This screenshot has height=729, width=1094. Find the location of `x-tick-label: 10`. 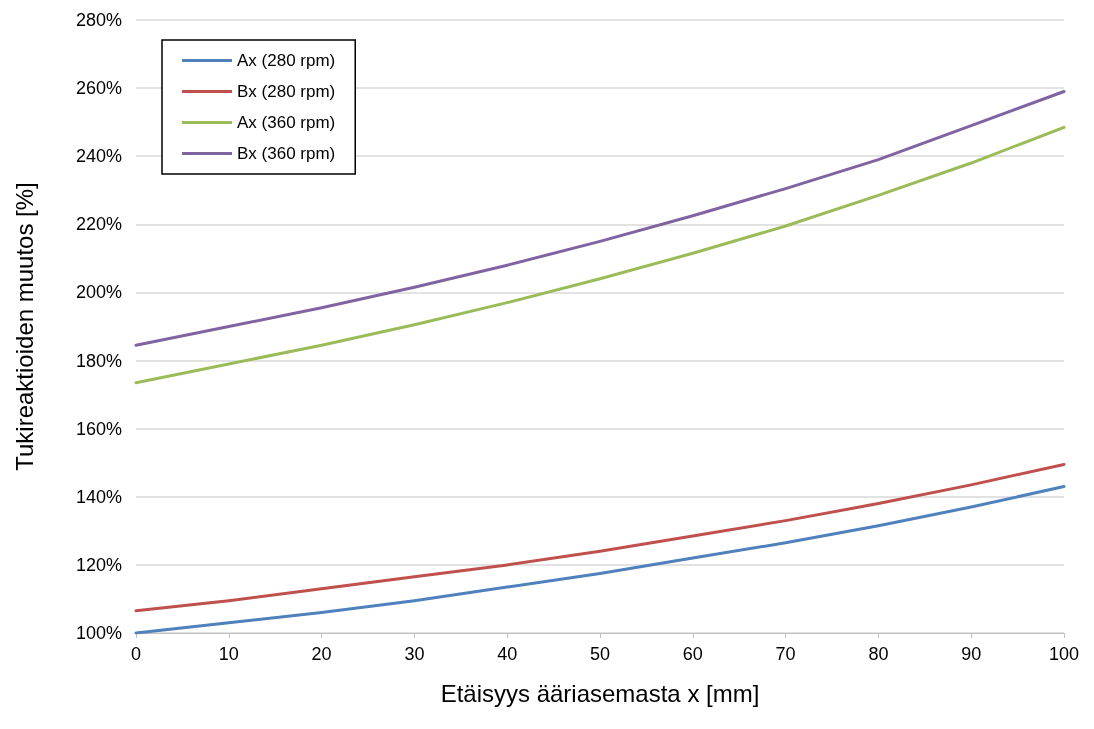

x-tick-label: 10 is located at coordinates (228, 654).